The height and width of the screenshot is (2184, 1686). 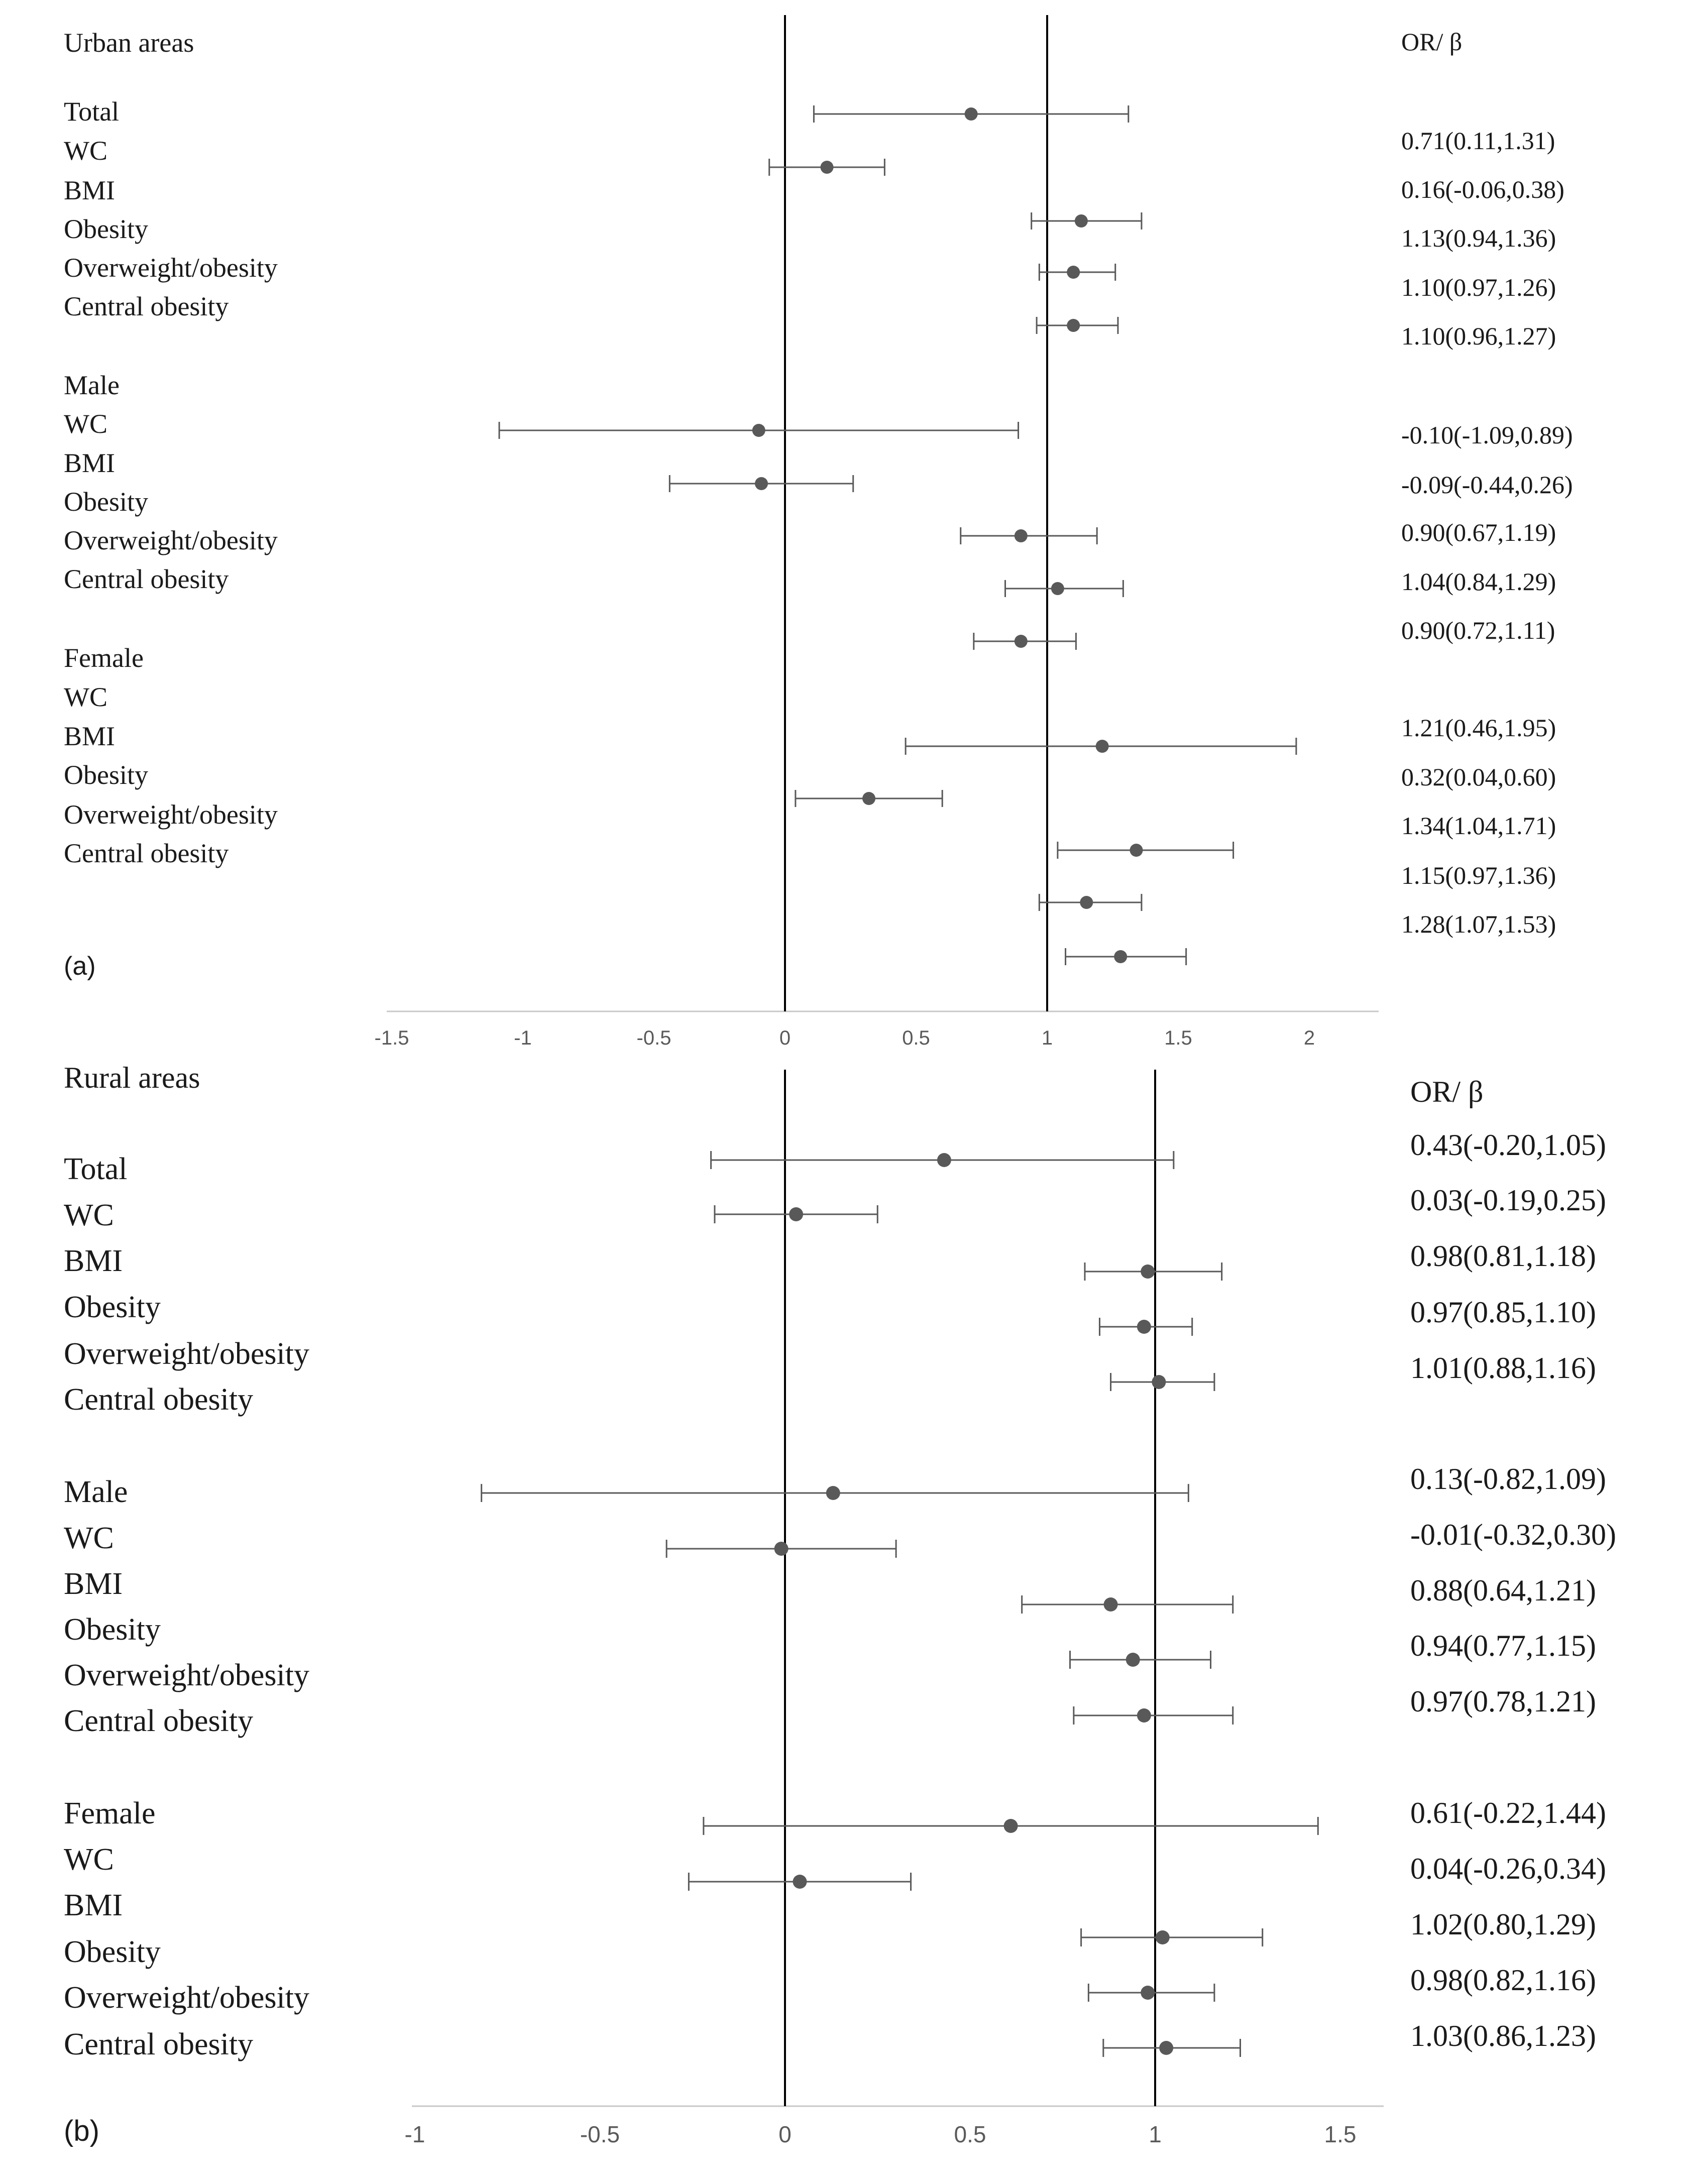 What do you see at coordinates (1503, 1924) in the screenshot?
I see `value-label: 1.02(0.80,1.29)` at bounding box center [1503, 1924].